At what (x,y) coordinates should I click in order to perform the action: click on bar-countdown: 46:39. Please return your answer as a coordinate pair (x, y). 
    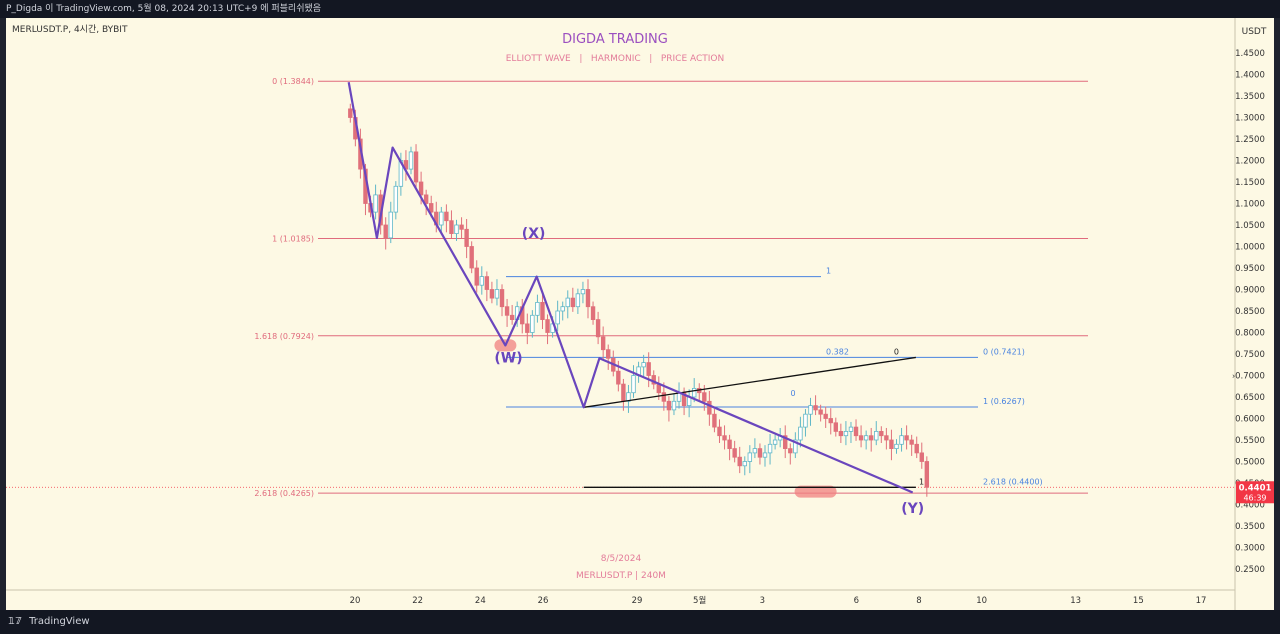
    Looking at the image, I should click on (1254, 497).